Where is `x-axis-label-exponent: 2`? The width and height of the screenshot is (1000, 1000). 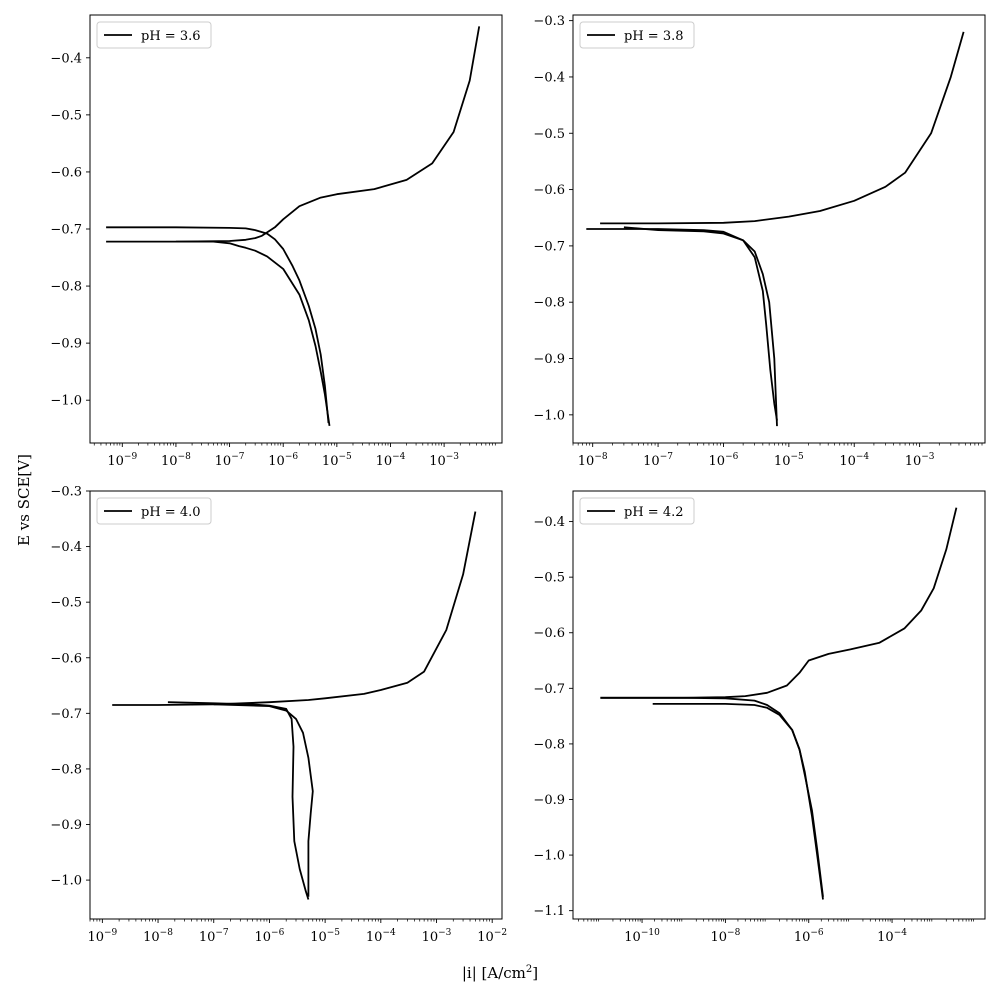
x-axis-label-exponent: 2 is located at coordinates (529, 969).